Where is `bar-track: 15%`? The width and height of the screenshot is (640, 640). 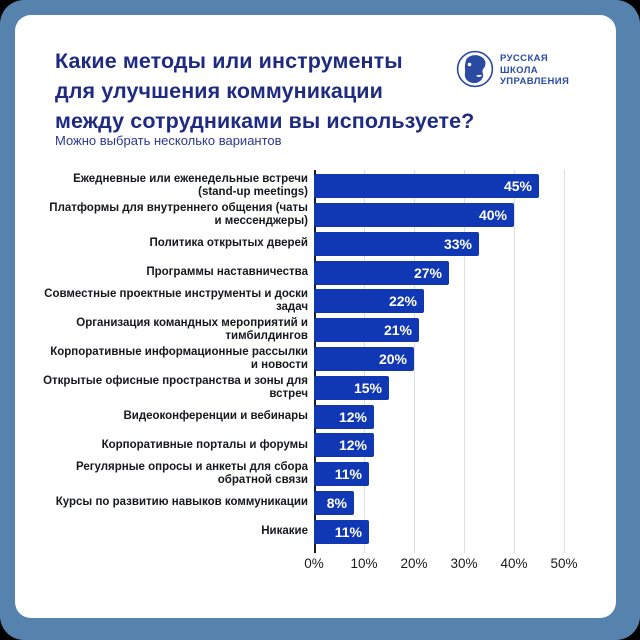
bar-track: 15% is located at coordinates (447, 387).